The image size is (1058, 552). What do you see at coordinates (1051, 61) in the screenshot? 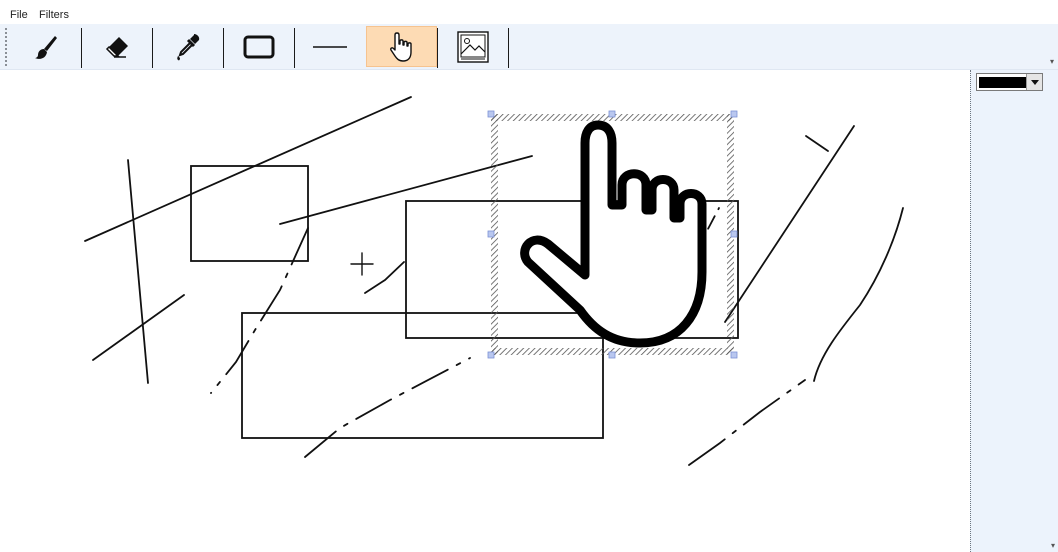
I see `toolbar-overflow-icon: ▾` at bounding box center [1051, 61].